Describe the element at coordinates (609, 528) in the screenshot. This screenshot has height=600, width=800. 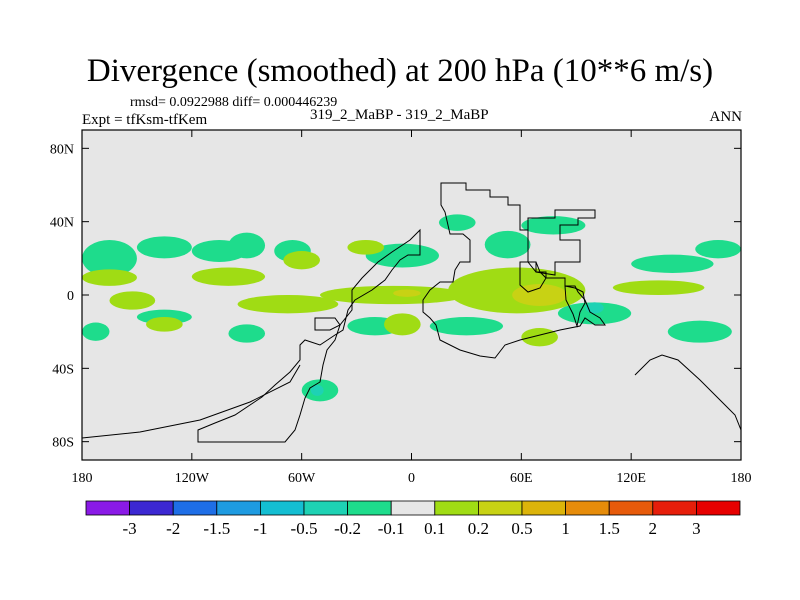
I see `colorbar-label-11: 1.5` at that location.